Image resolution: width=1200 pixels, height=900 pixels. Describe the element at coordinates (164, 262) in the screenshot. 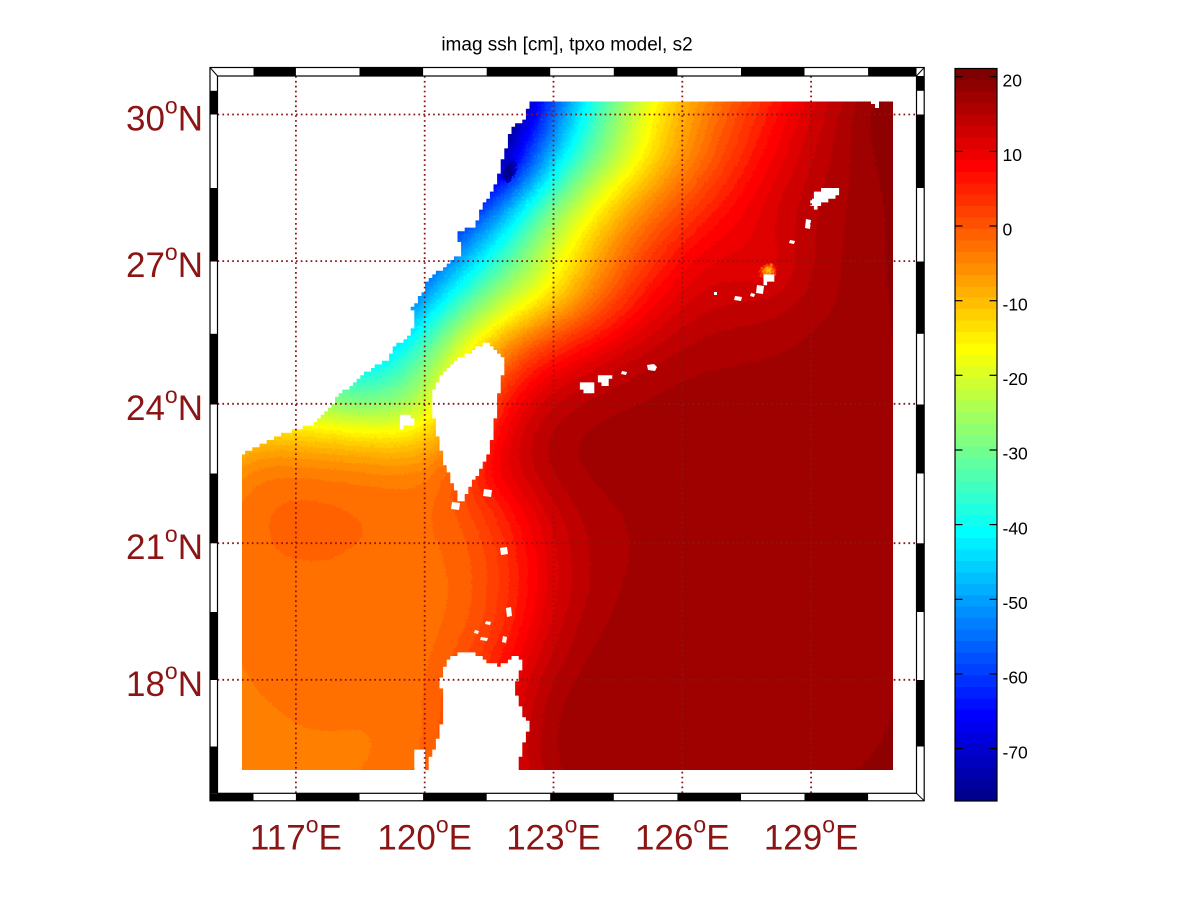

I see `svg-text: 27oN` at that location.